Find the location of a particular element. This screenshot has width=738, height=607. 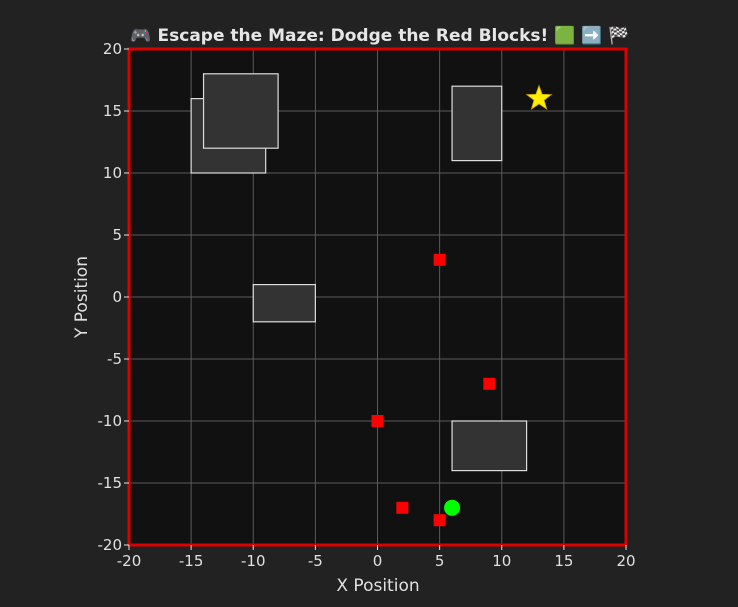

x-tick-label: 5 is located at coordinates (440, 561).